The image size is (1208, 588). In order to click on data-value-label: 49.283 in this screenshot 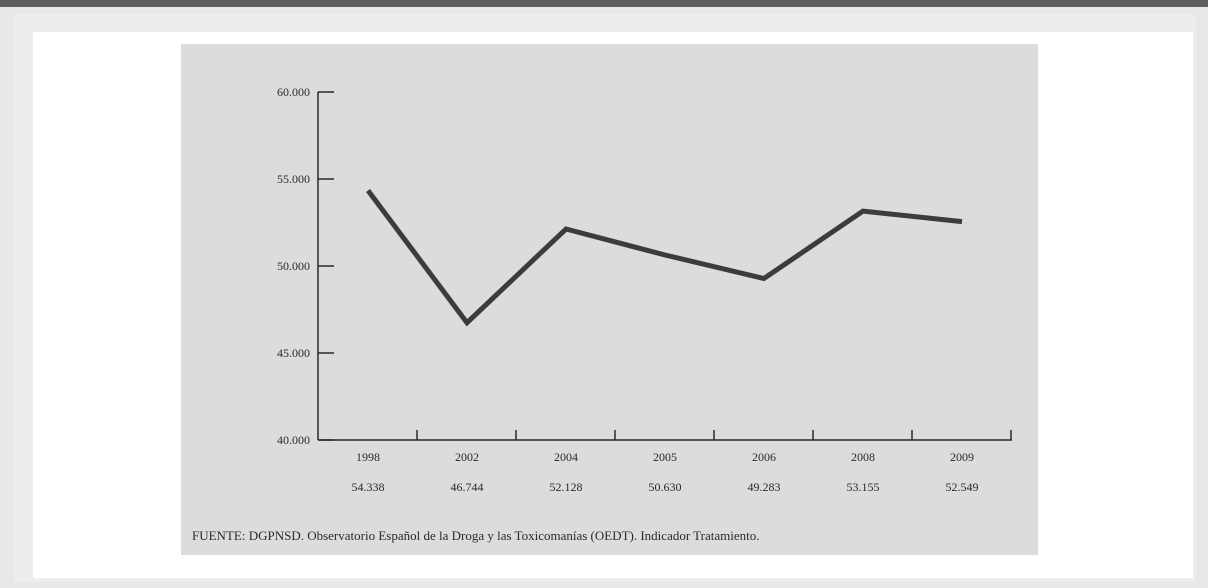, I will do `click(764, 487)`.